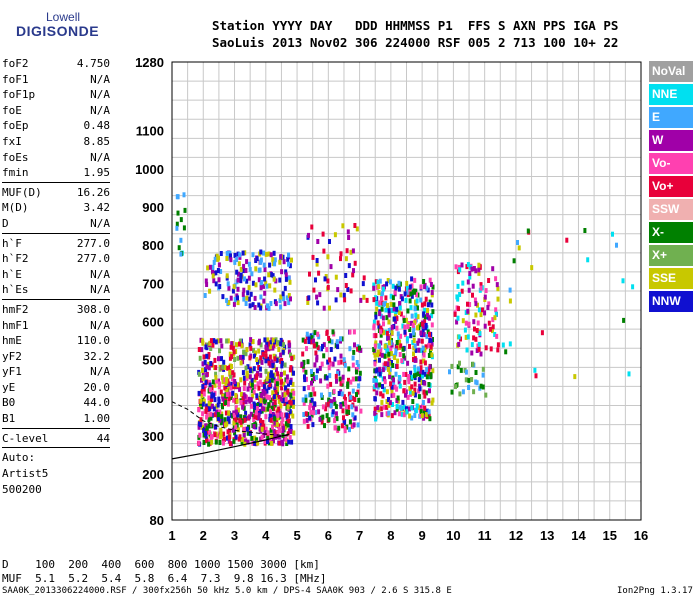  Describe the element at coordinates (230, 419) in the screenshot. I see `virtual-height-trace` at that location.